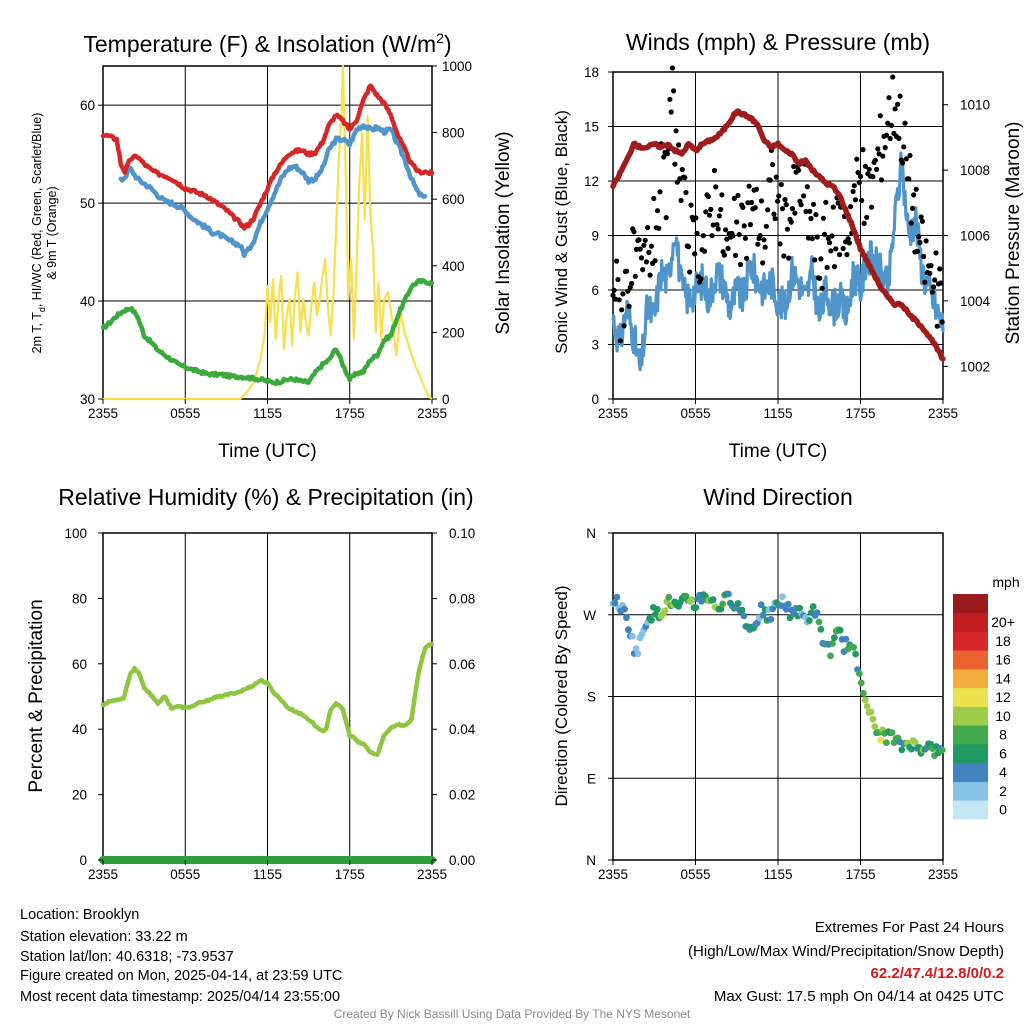 The image size is (1024, 1024). What do you see at coordinates (591, 860) in the screenshot?
I see `y-tick-label: N` at bounding box center [591, 860].